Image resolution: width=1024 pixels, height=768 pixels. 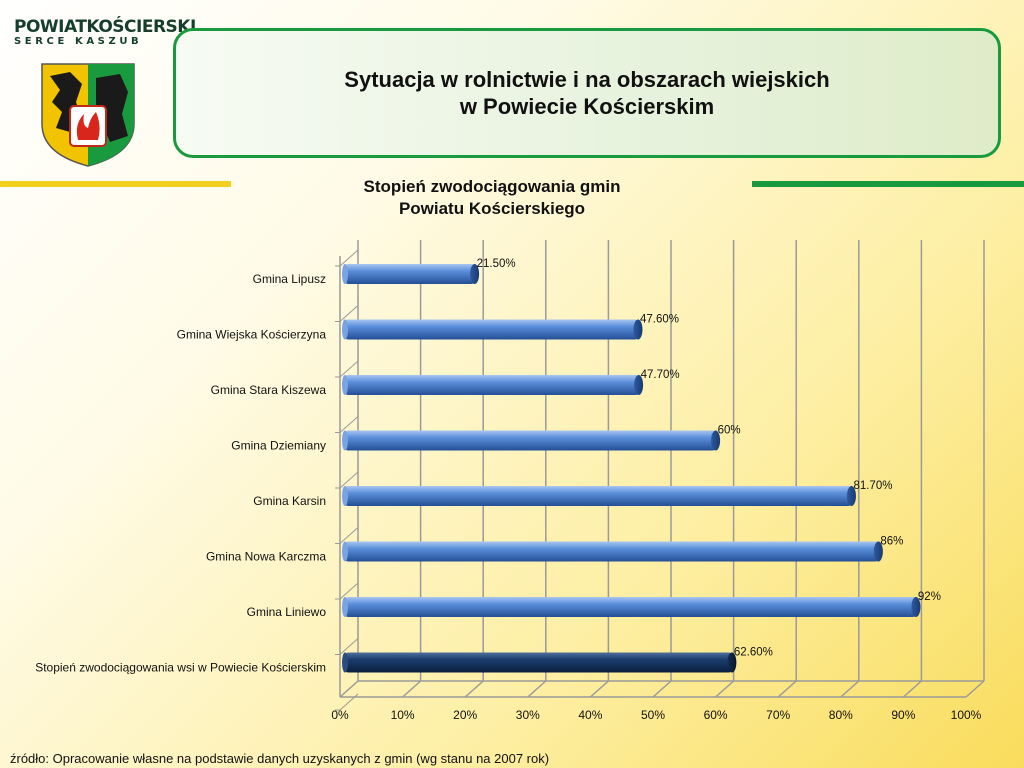 What do you see at coordinates (289, 279) in the screenshot?
I see `category-label: Gmina Lipusz` at bounding box center [289, 279].